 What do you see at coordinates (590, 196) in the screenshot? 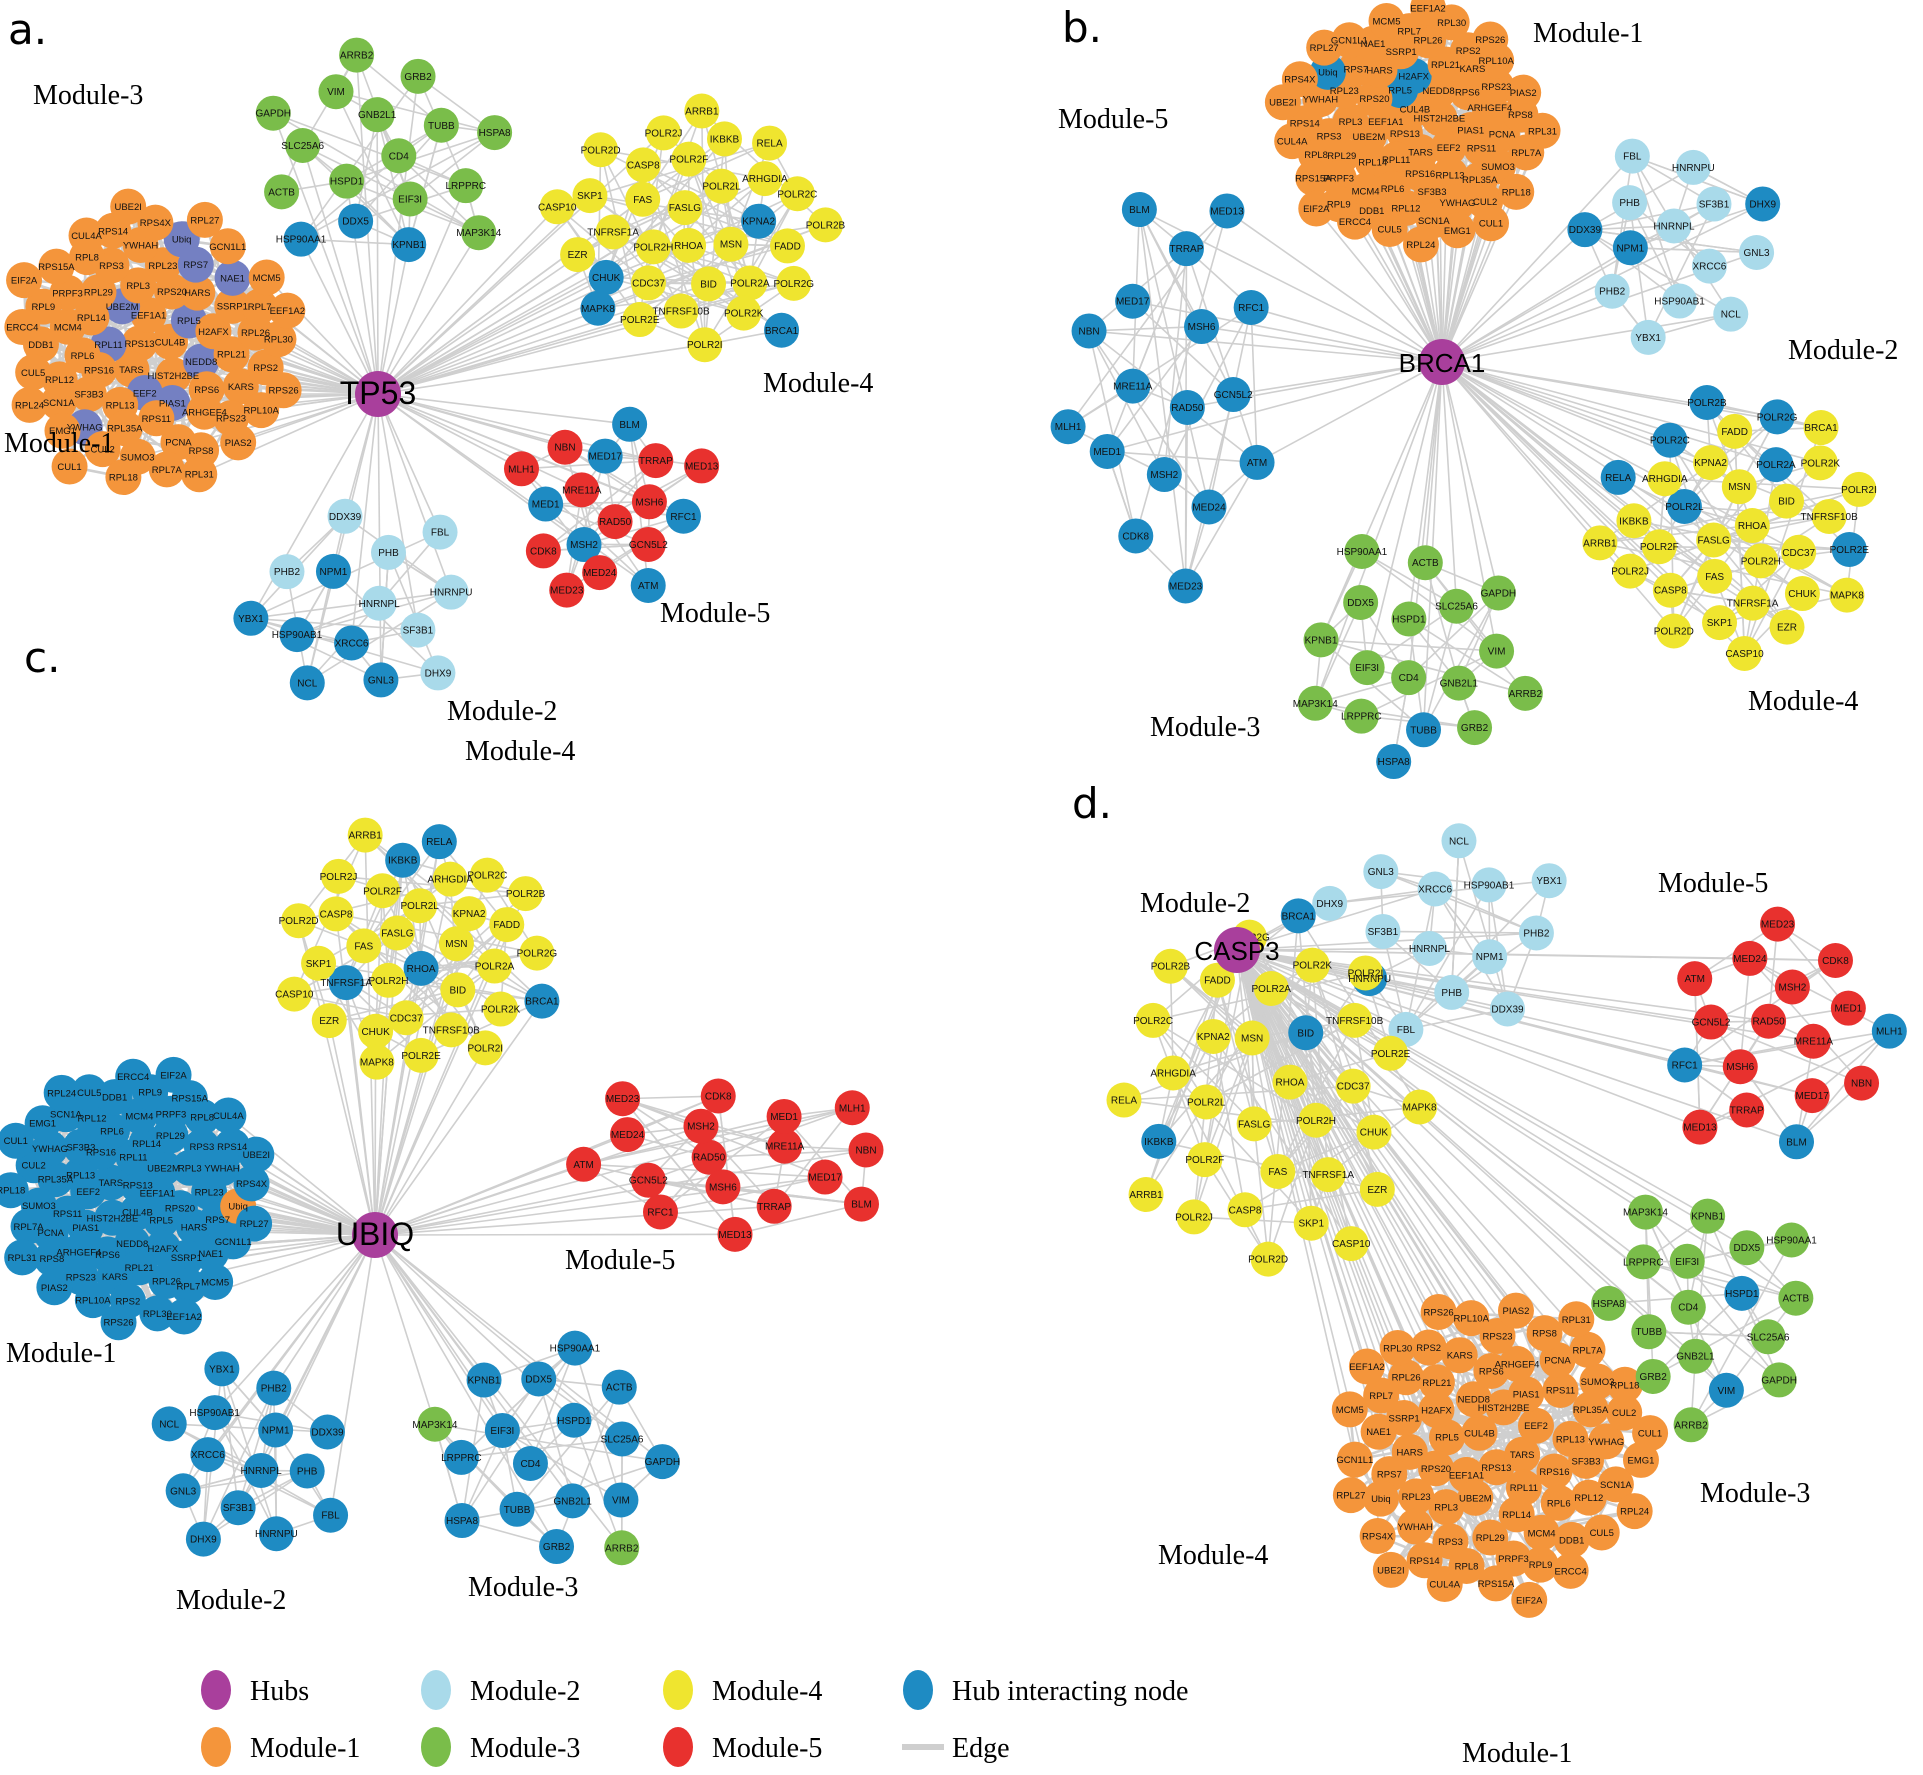
I see `node-SKP1` at bounding box center [590, 196].